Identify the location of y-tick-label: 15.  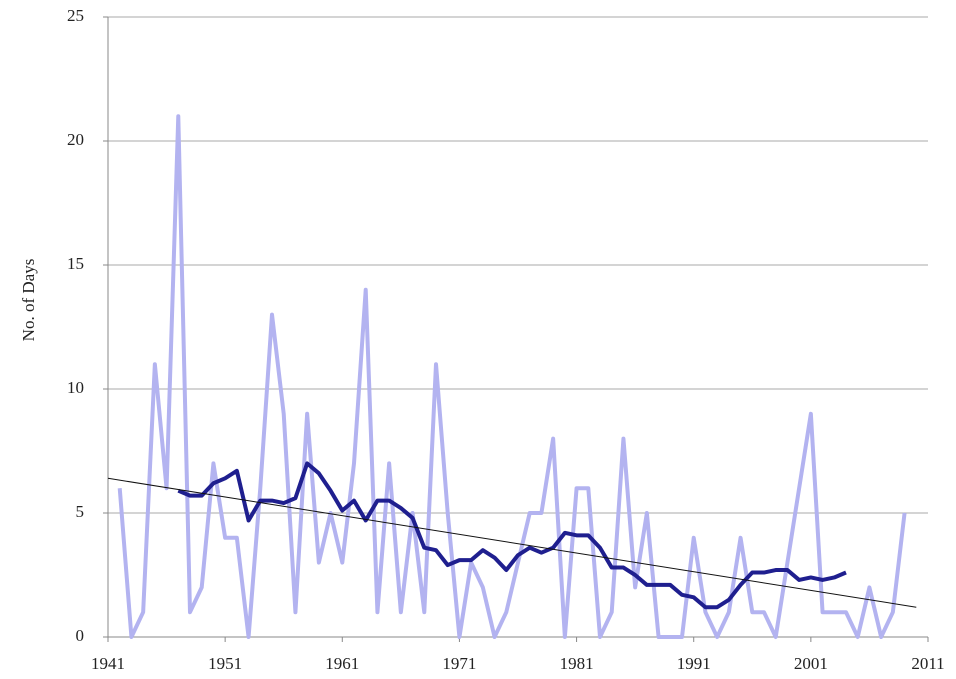
(75, 263).